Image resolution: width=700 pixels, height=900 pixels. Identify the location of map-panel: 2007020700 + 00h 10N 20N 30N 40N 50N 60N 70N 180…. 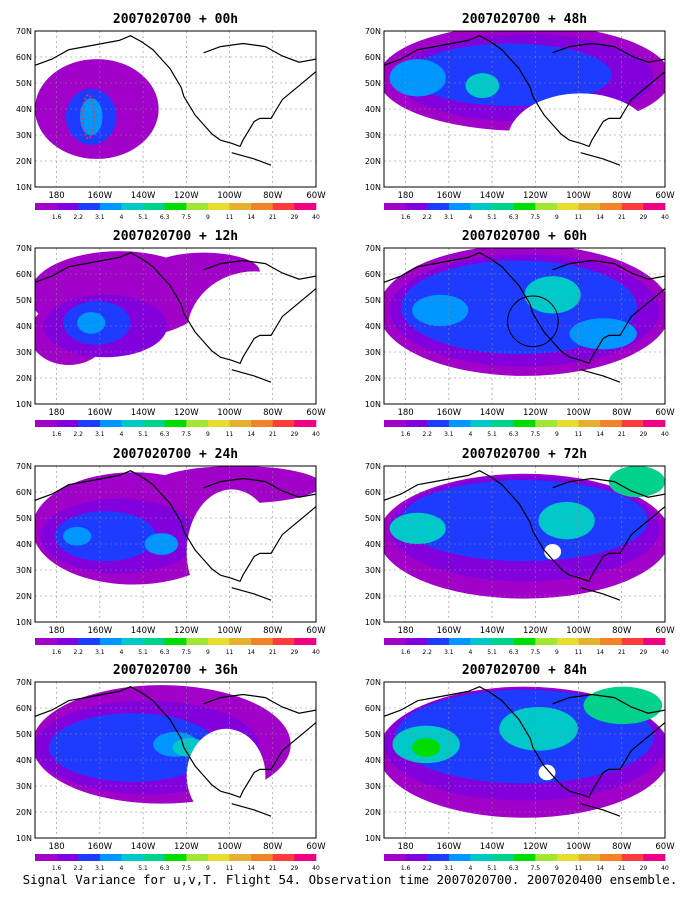
(171, 116).